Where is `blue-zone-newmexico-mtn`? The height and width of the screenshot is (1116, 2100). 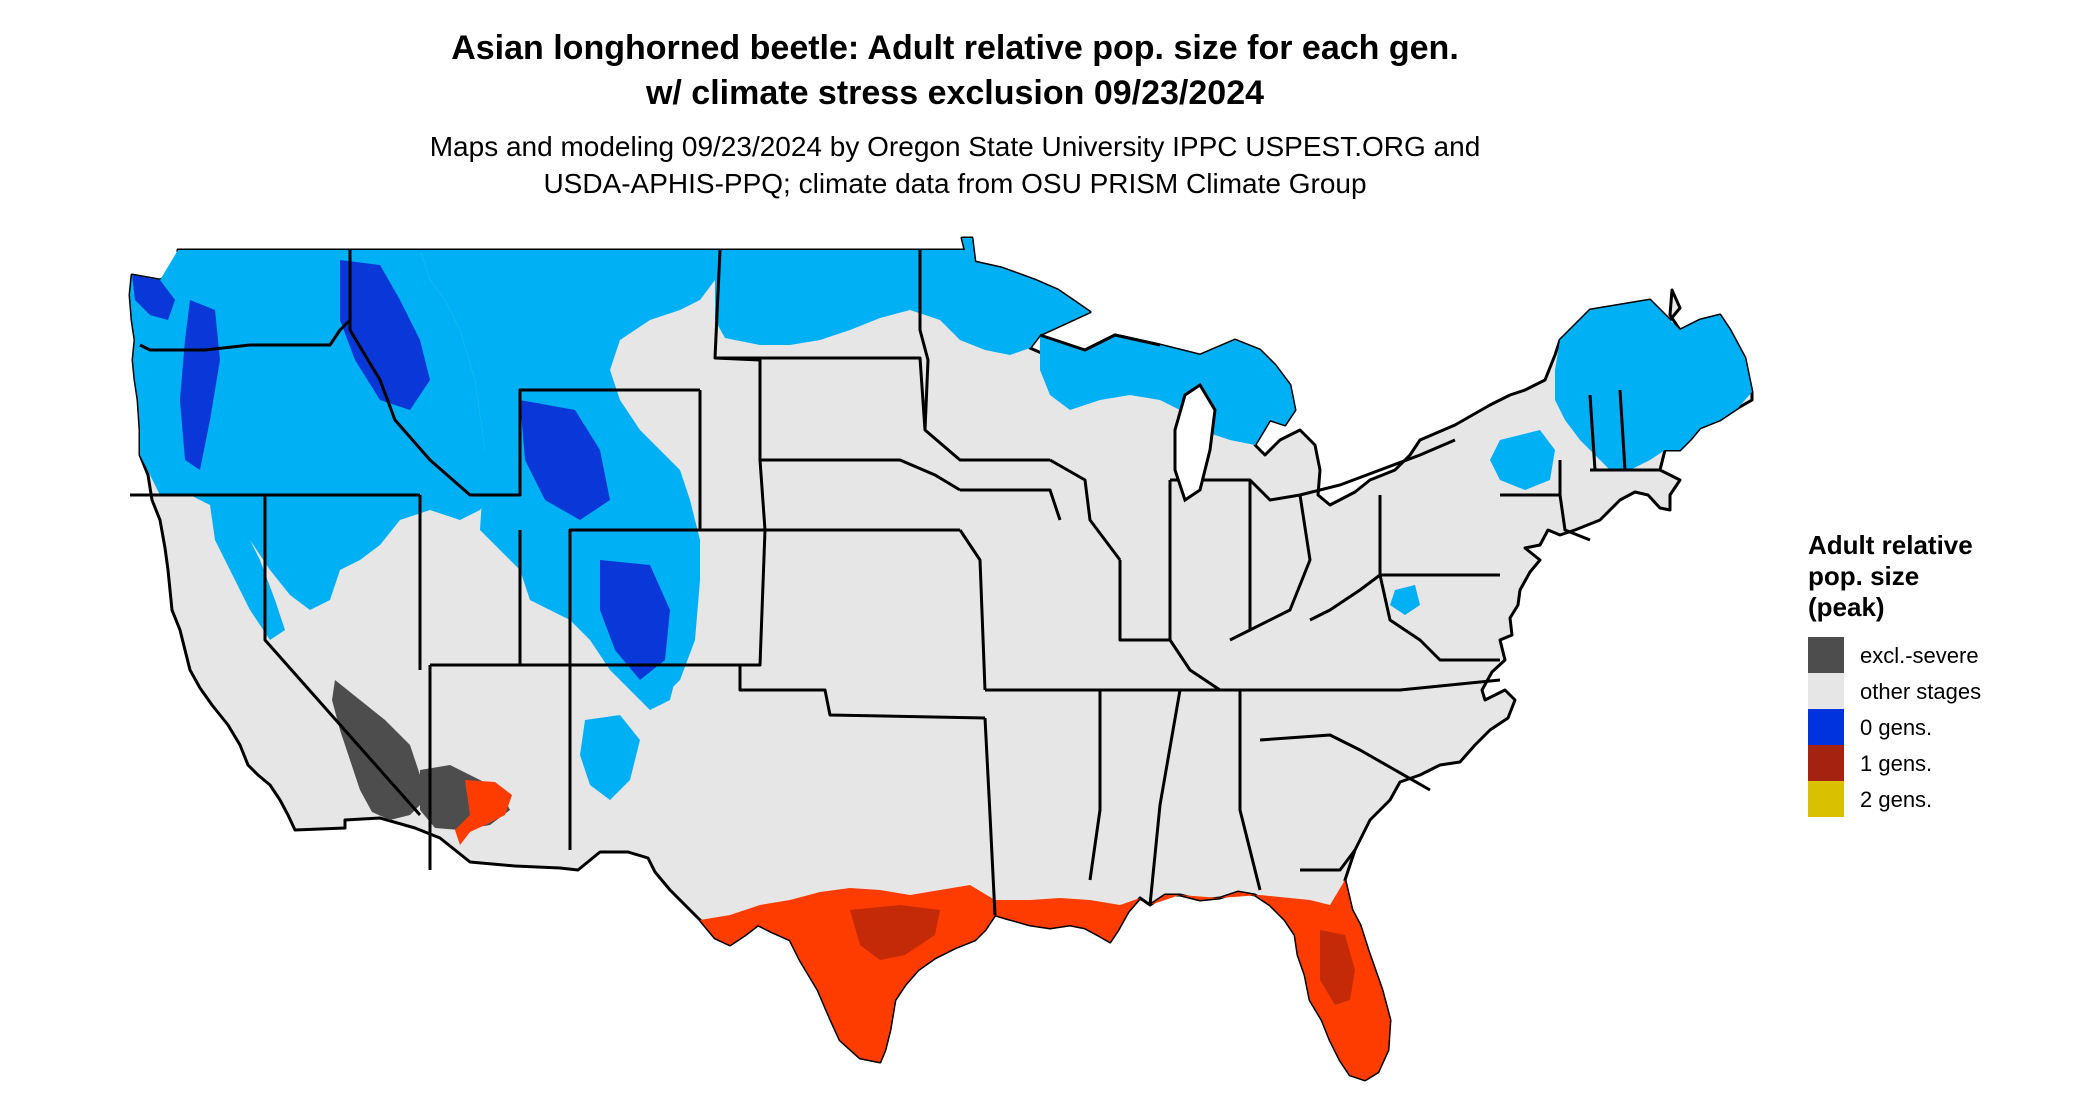 blue-zone-newmexico-mtn is located at coordinates (610, 757).